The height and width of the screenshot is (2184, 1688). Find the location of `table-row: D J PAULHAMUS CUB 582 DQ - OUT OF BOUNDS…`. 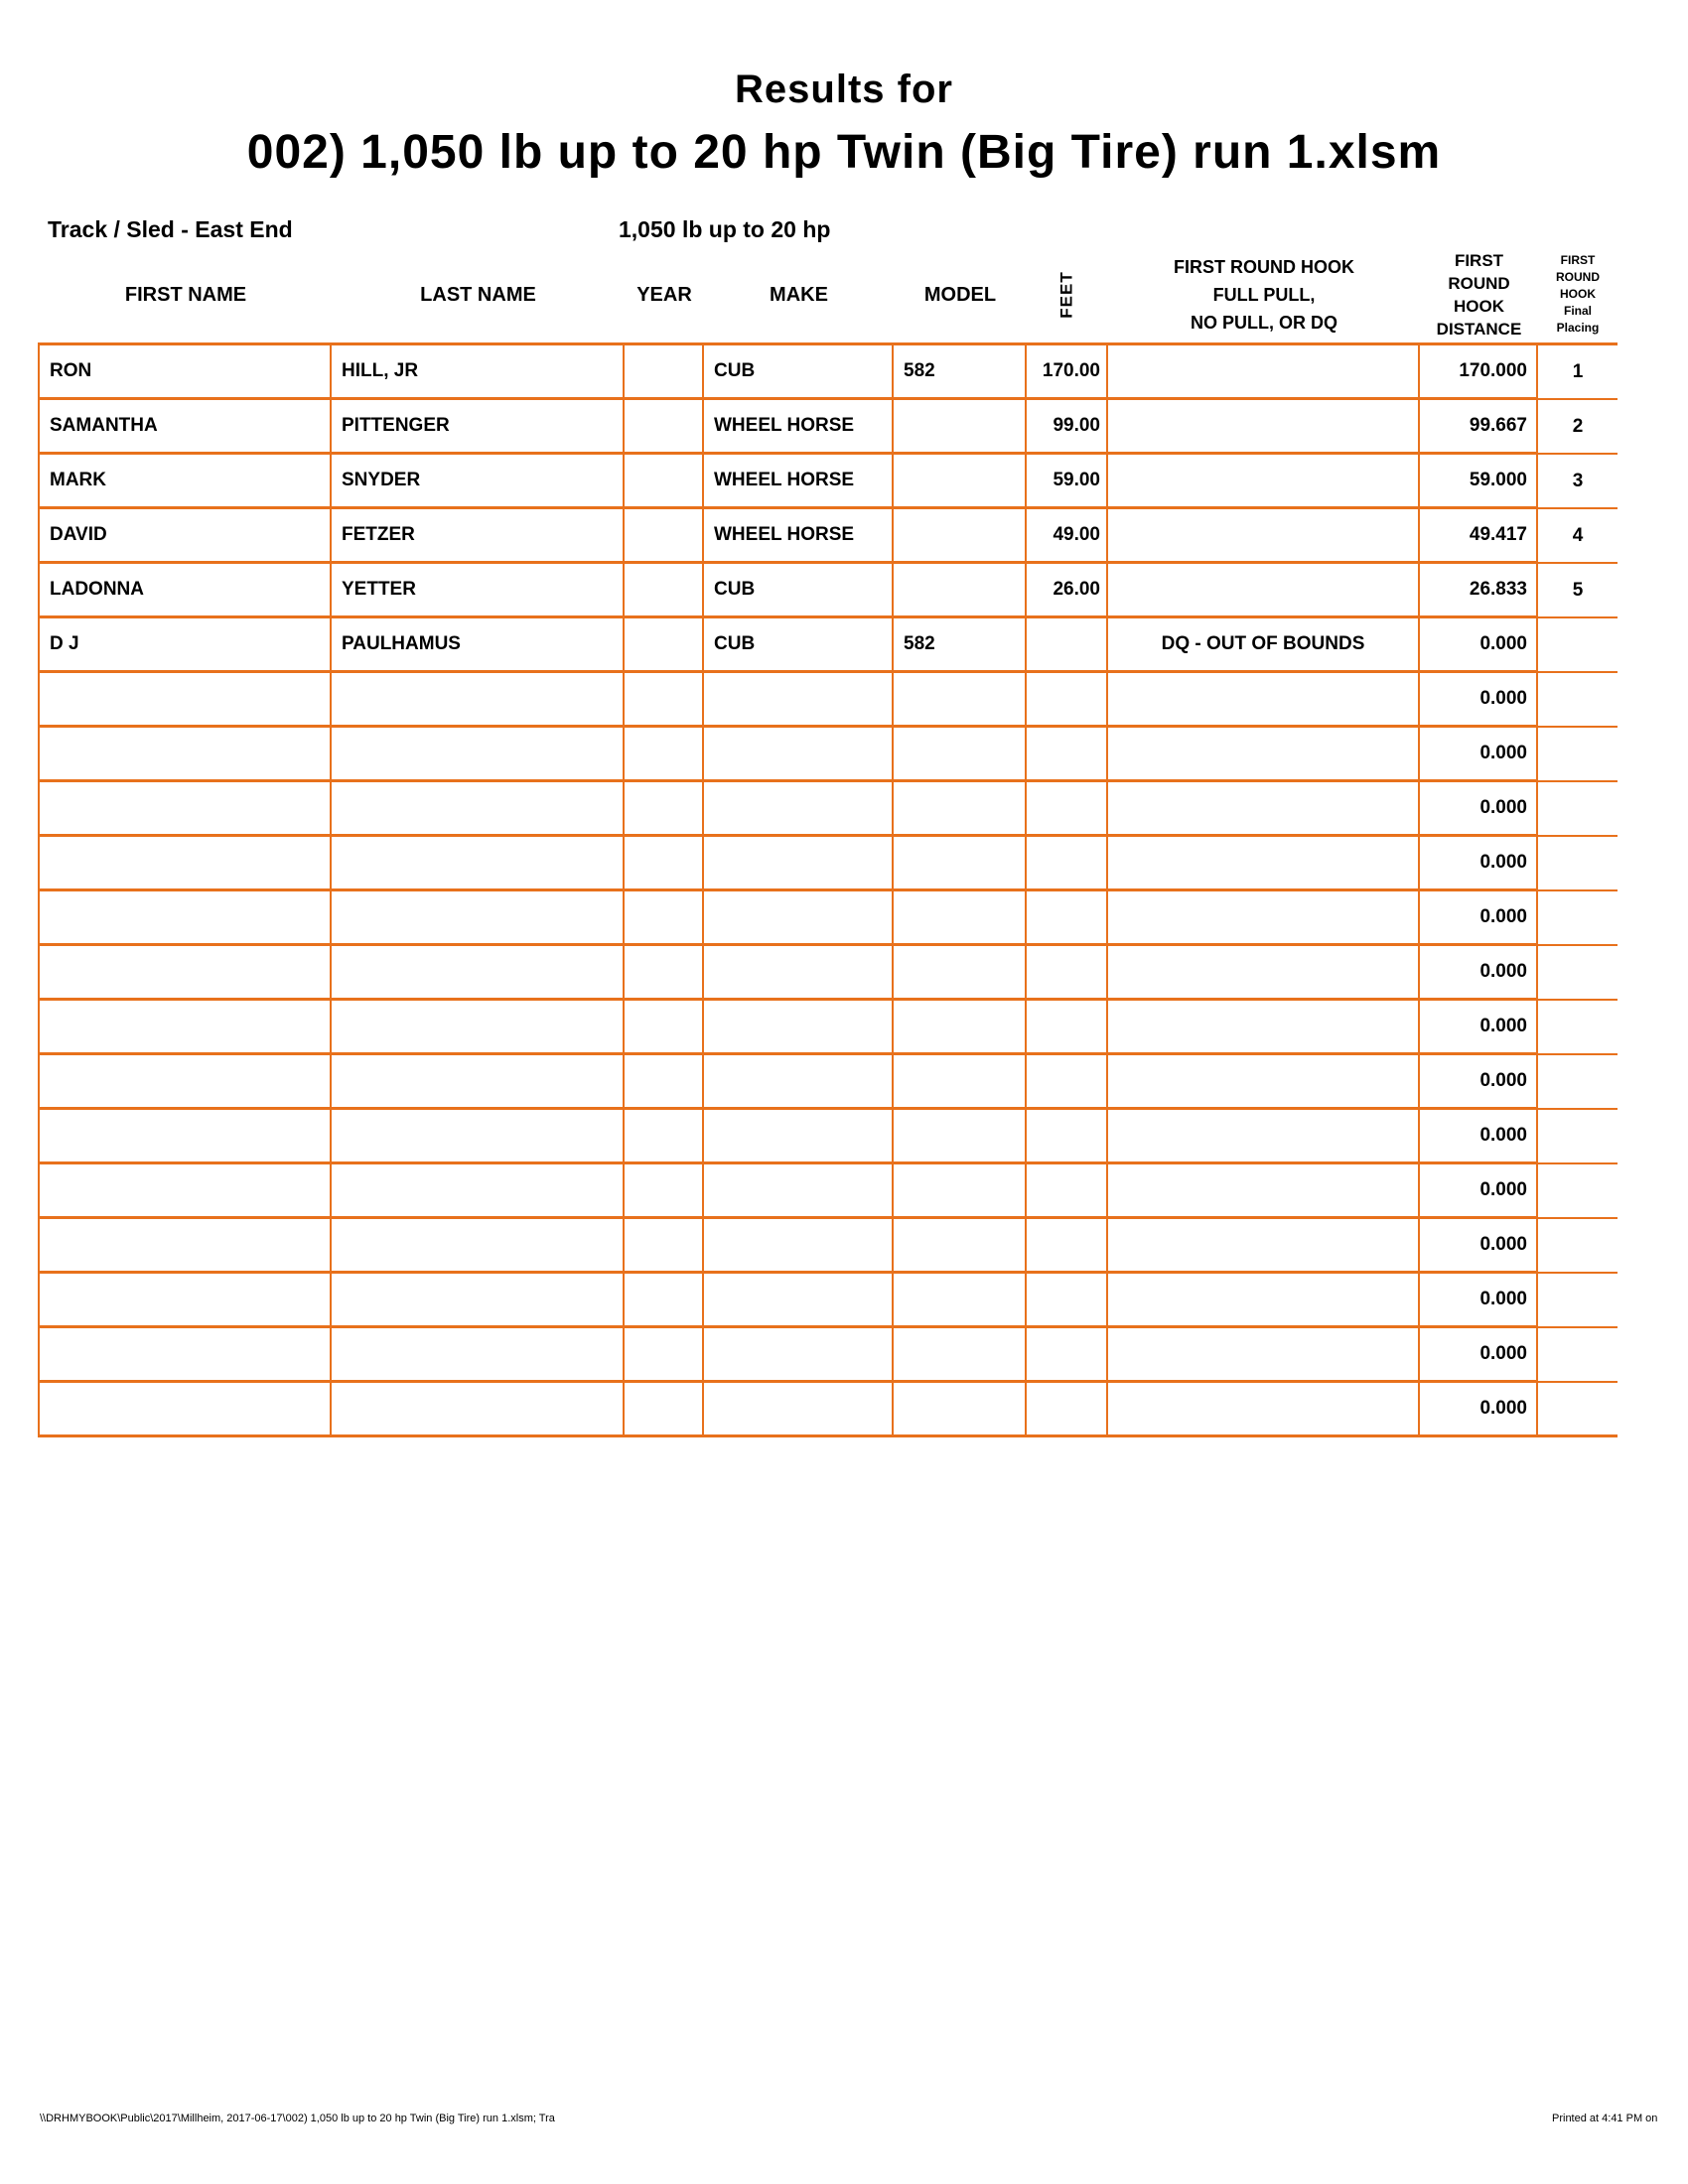

table-row: D J PAULHAMUS CUB 582 DQ - OUT OF BOUNDS… is located at coordinates (829, 645).